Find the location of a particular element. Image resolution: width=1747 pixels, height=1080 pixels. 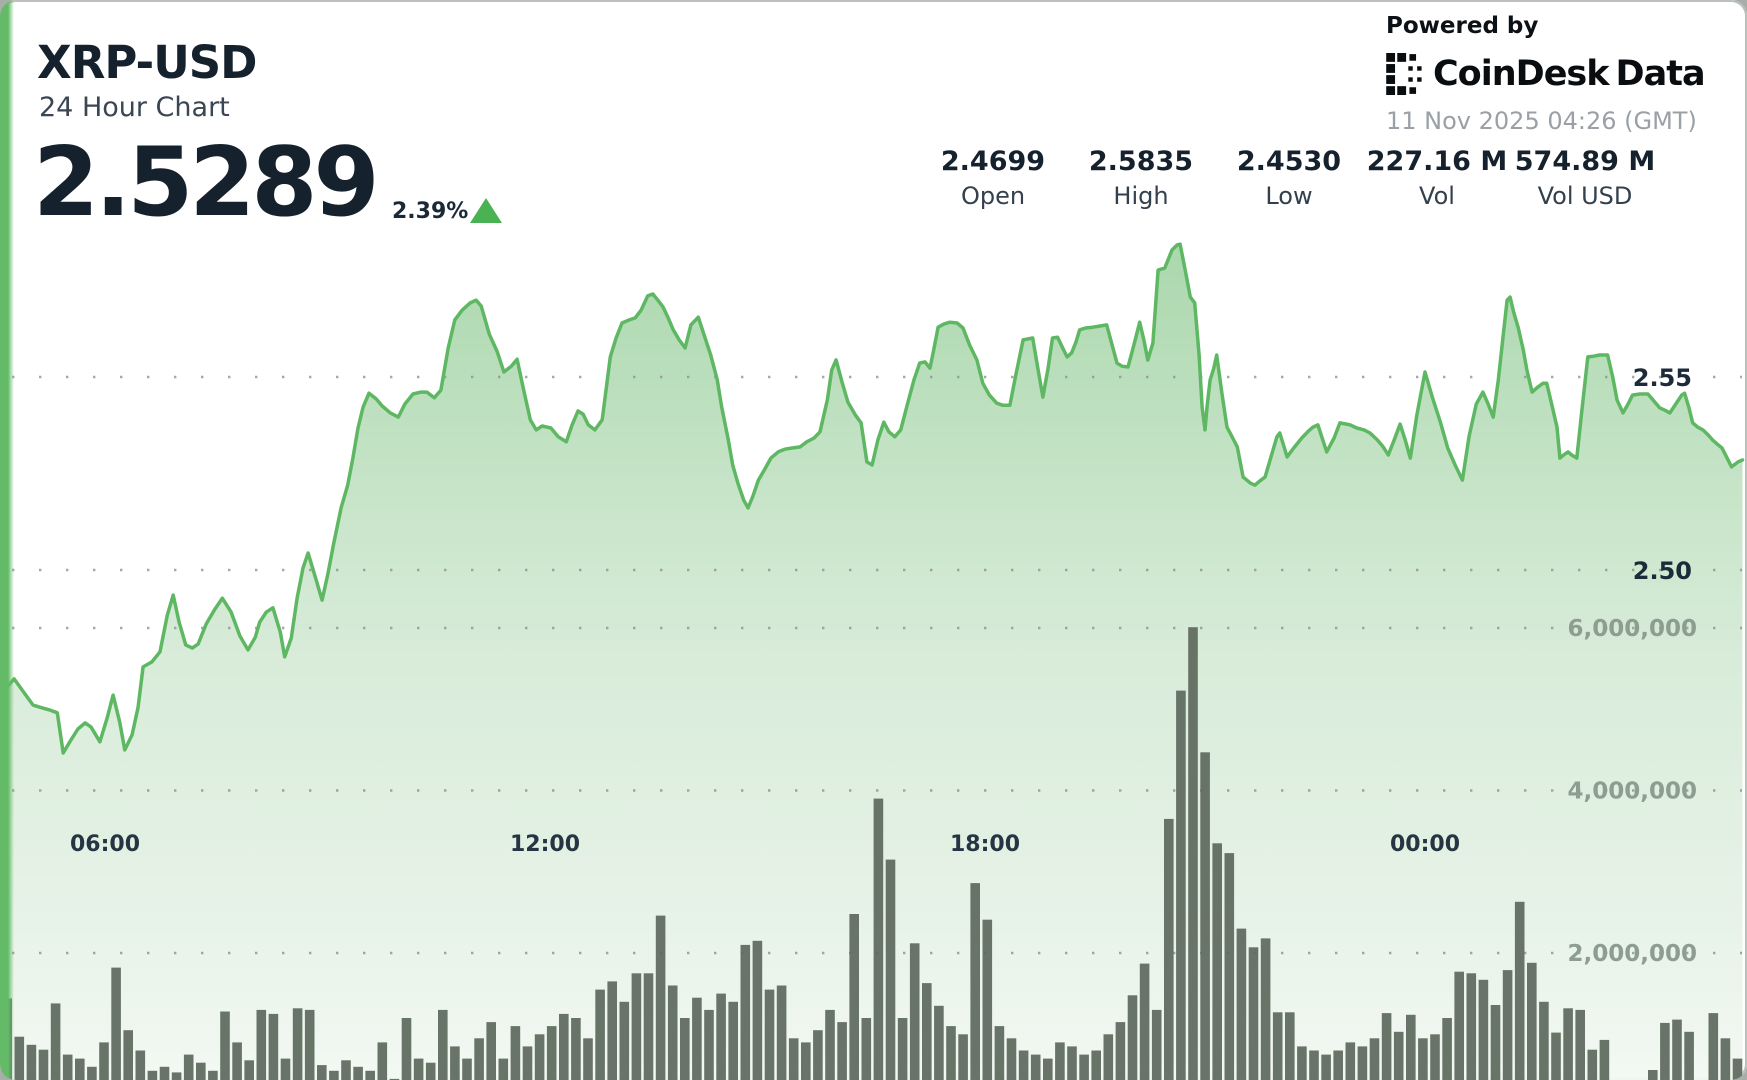

up-triangle-icon is located at coordinates (486, 210).